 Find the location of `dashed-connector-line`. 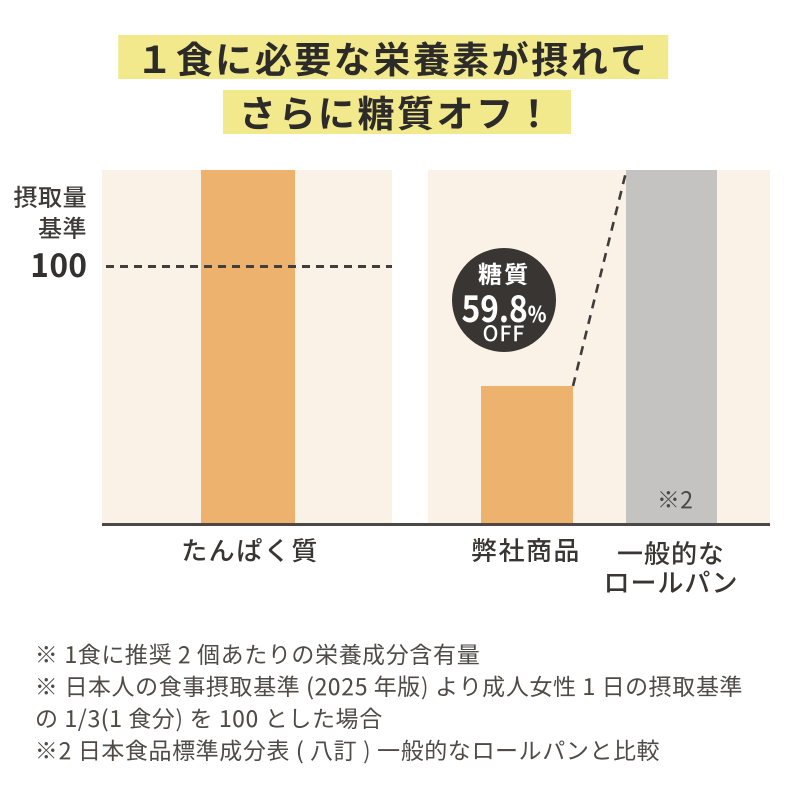

dashed-connector-line is located at coordinates (599, 279).